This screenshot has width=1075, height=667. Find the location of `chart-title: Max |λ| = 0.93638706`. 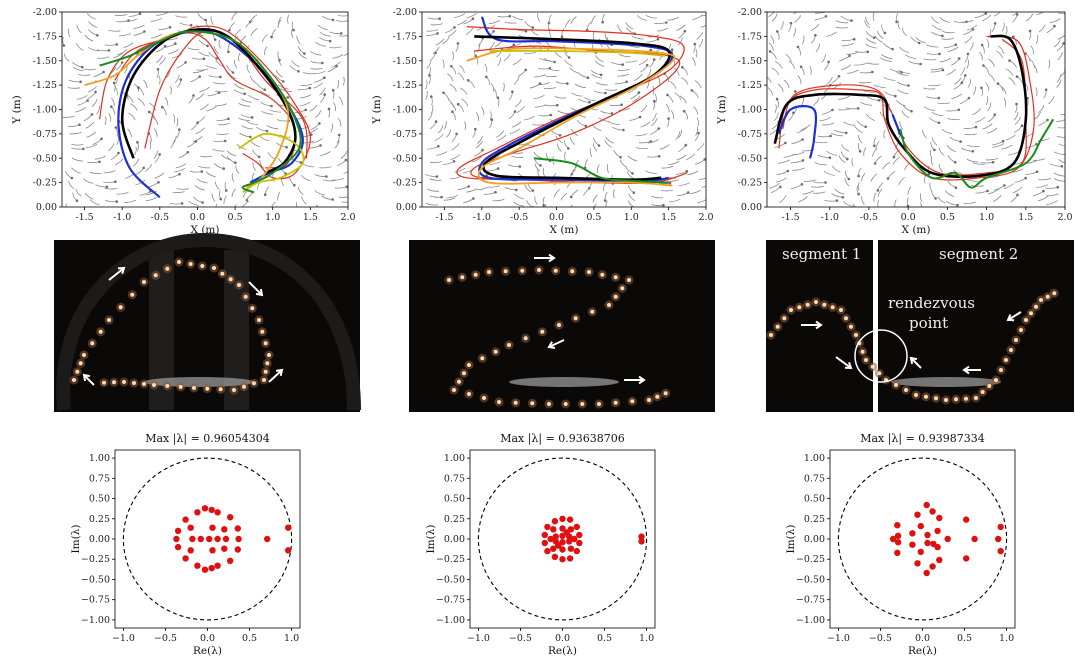

chart-title: Max |λ| = 0.93638706 is located at coordinates (562, 439).